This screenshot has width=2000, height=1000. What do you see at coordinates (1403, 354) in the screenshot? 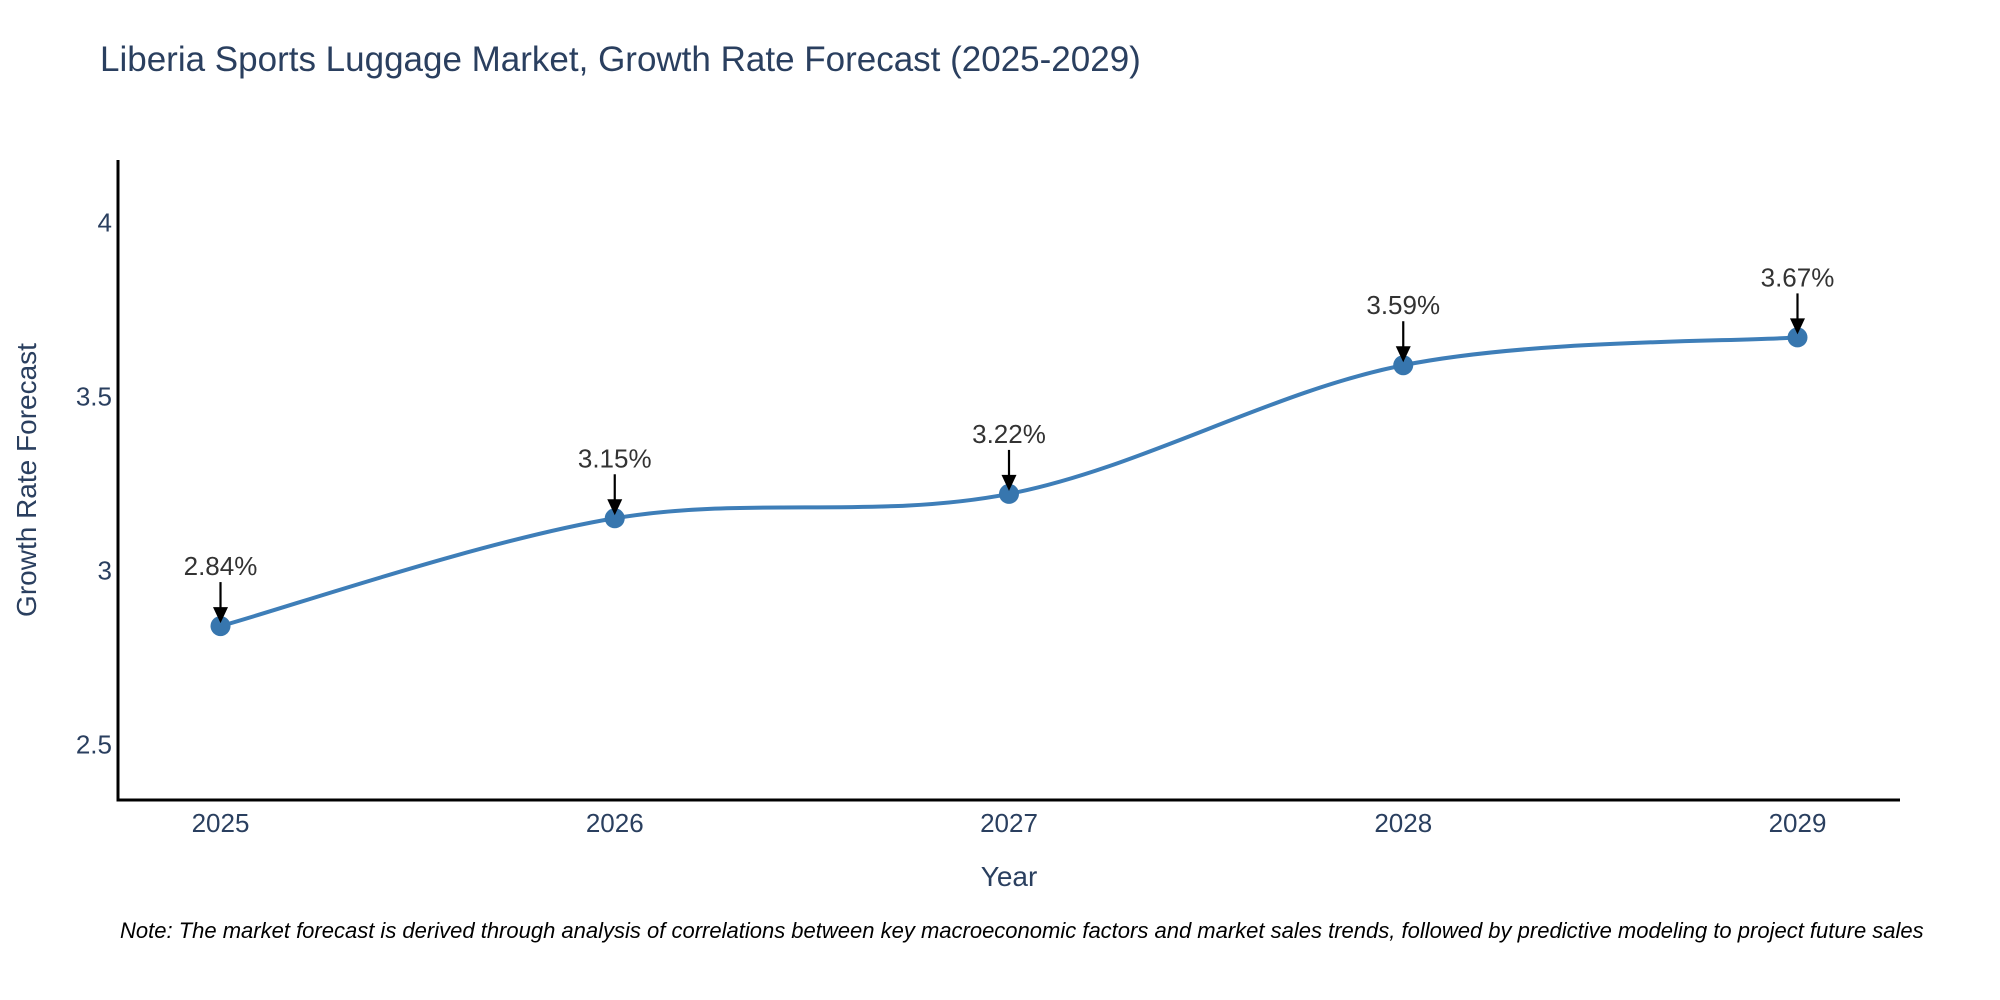
I see `annotation-arrowhead-2028` at bounding box center [1403, 354].